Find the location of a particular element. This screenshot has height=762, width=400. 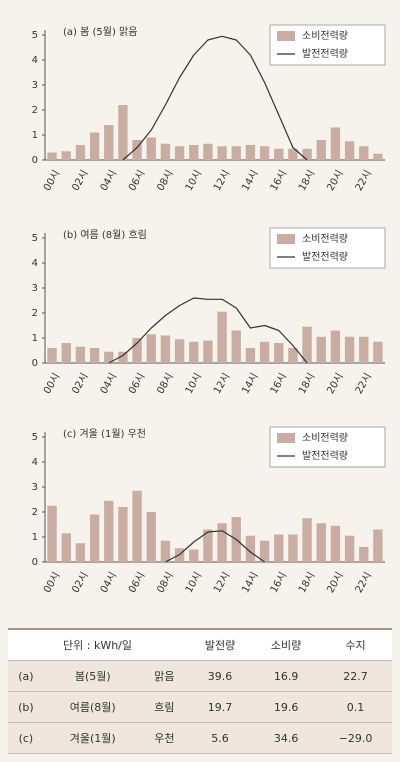

table-cell: 39.6 is located at coordinates (220, 676).